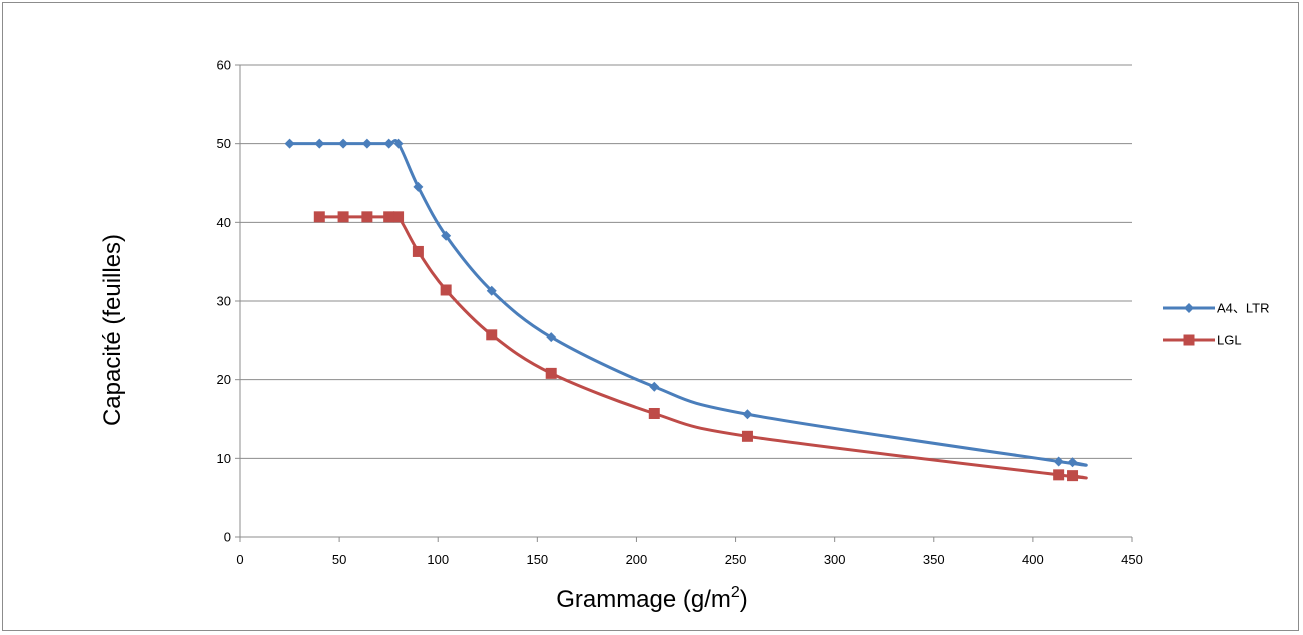 The width and height of the screenshot is (1303, 635). What do you see at coordinates (1132, 559) in the screenshot?
I see `x-tick-label: 450` at bounding box center [1132, 559].